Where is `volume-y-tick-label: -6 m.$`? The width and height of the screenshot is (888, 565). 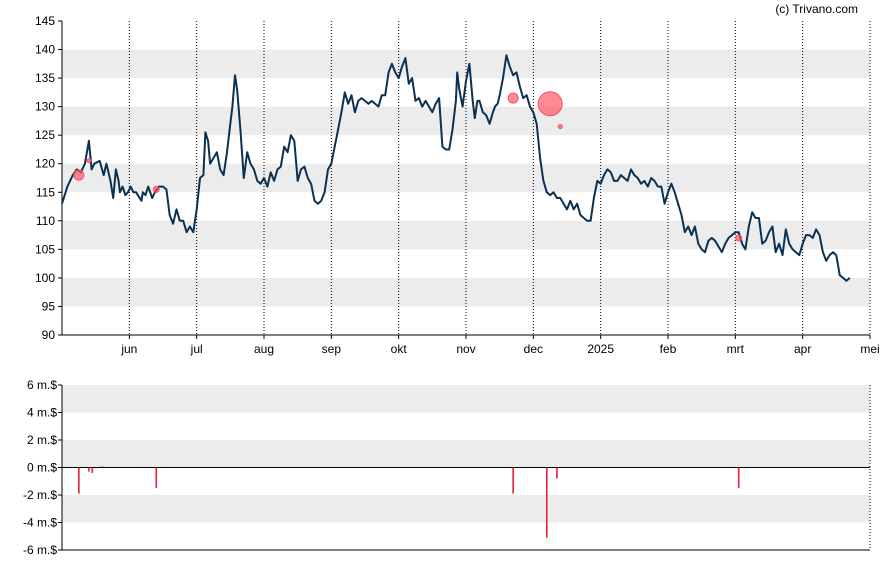
volume-y-tick-label: -6 m.$ is located at coordinates (40, 550).